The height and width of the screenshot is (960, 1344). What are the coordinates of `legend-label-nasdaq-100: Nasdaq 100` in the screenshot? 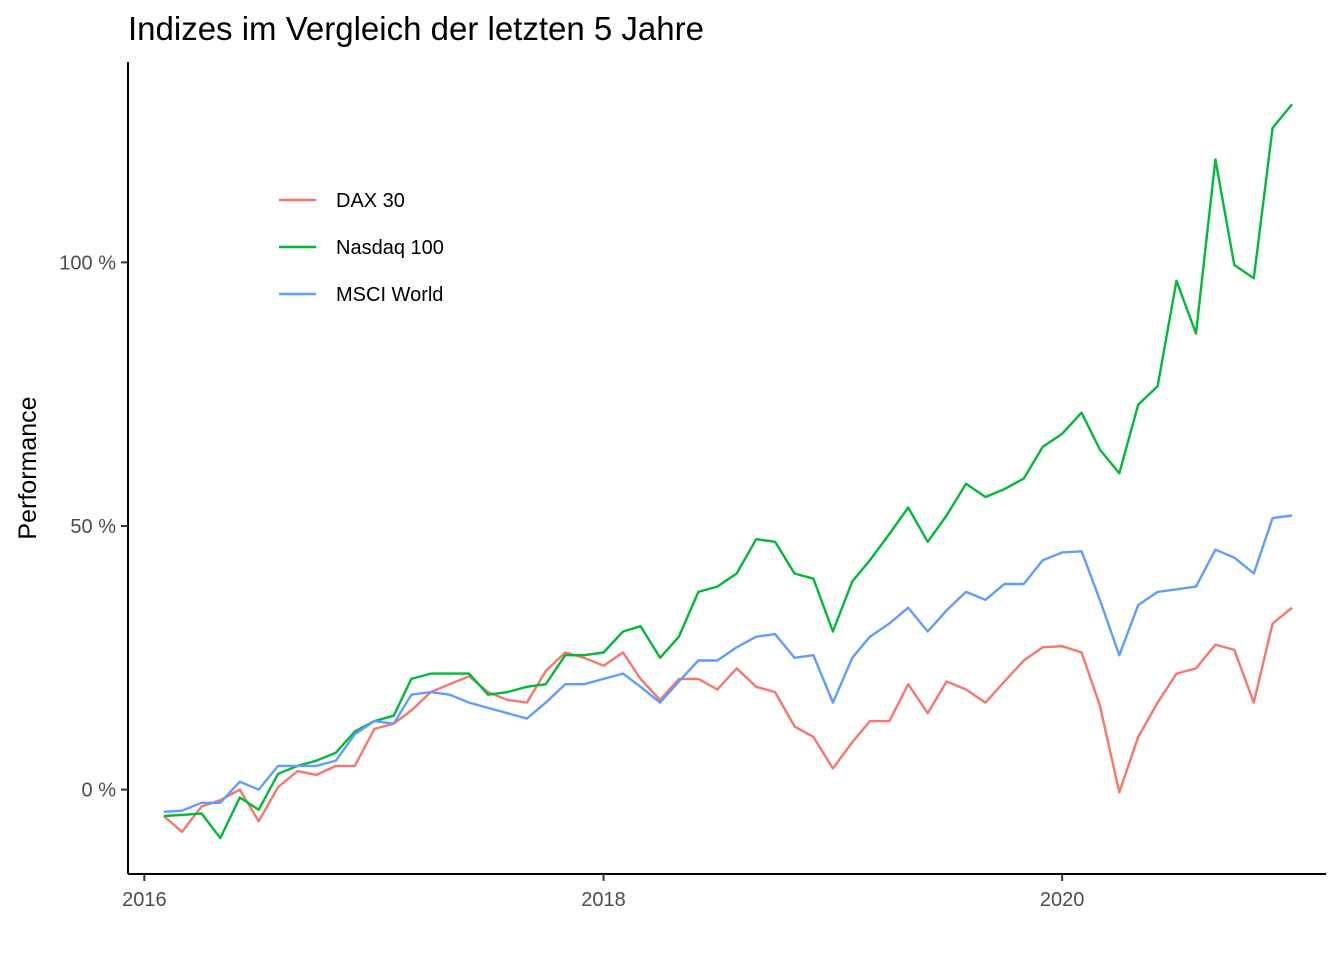 It's located at (390, 248).